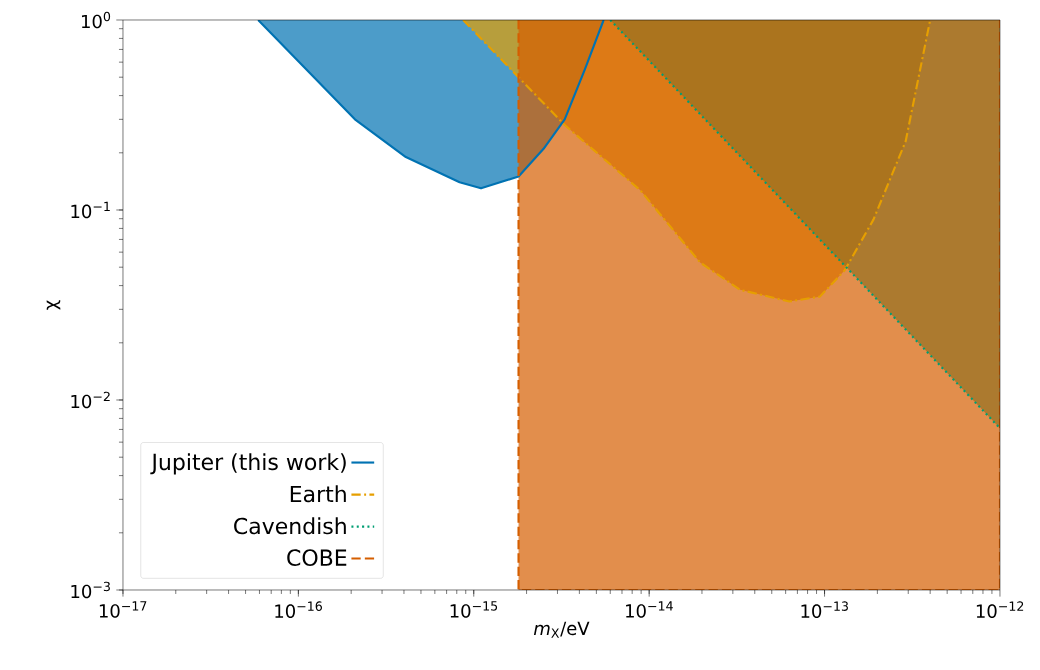 The image size is (1040, 670). What do you see at coordinates (96, 20) in the screenshot?
I see `y-tick-label: 10$^{0}$` at bounding box center [96, 20].